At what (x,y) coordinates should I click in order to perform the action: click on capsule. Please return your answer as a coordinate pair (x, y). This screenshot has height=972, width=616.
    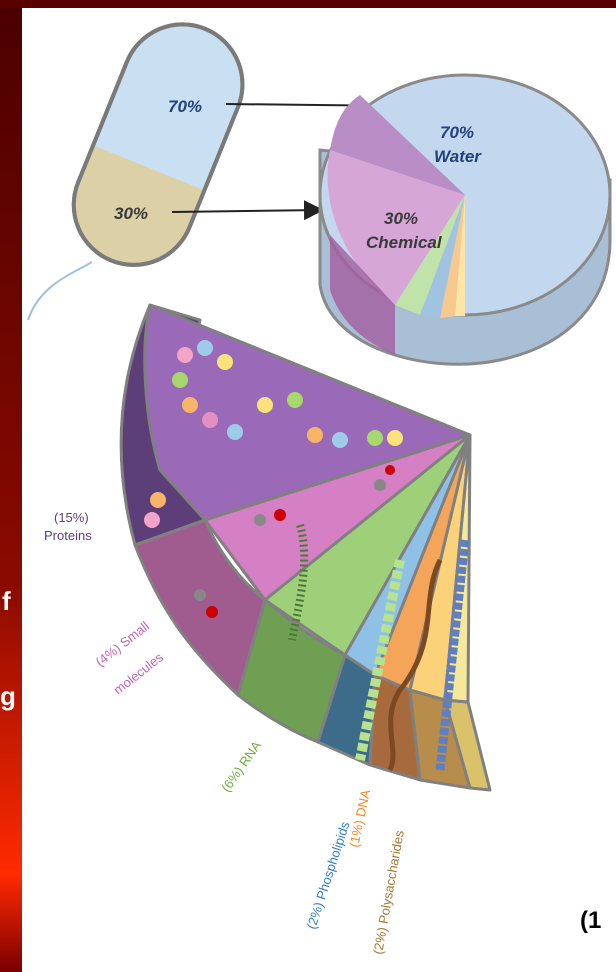
    Looking at the image, I should click on (158, 144).